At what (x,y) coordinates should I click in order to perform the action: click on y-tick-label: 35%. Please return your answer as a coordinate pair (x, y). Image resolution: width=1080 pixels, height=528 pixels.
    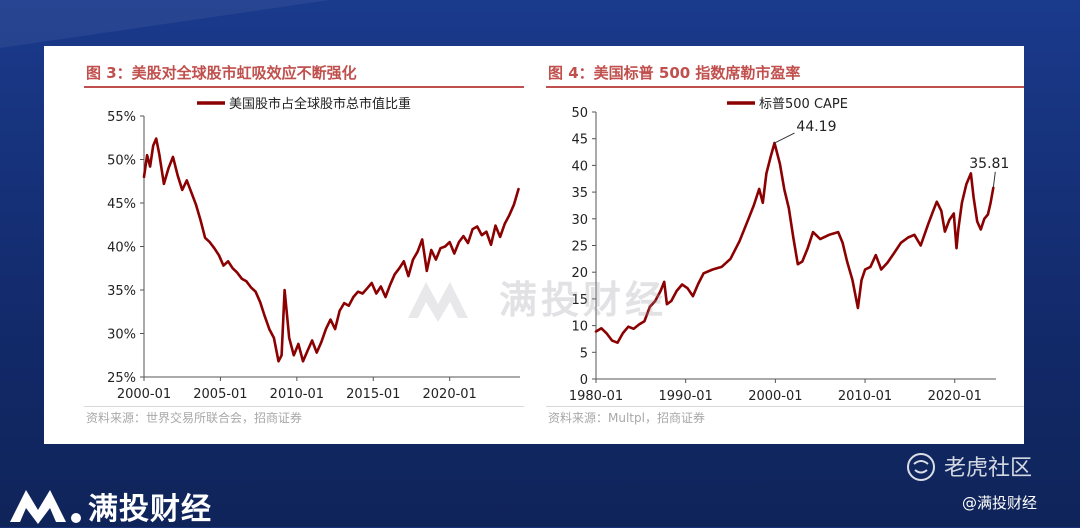
    Looking at the image, I should click on (121, 291).